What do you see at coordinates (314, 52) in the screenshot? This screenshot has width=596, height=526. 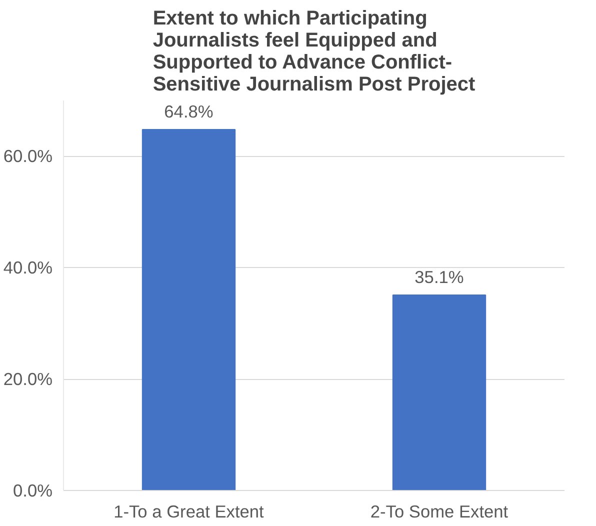 I see `chart-title: Extent to which Participating Journalists feel Equipped and Supported to Advance Conflict-Sensitive Journalism Post Project` at bounding box center [314, 52].